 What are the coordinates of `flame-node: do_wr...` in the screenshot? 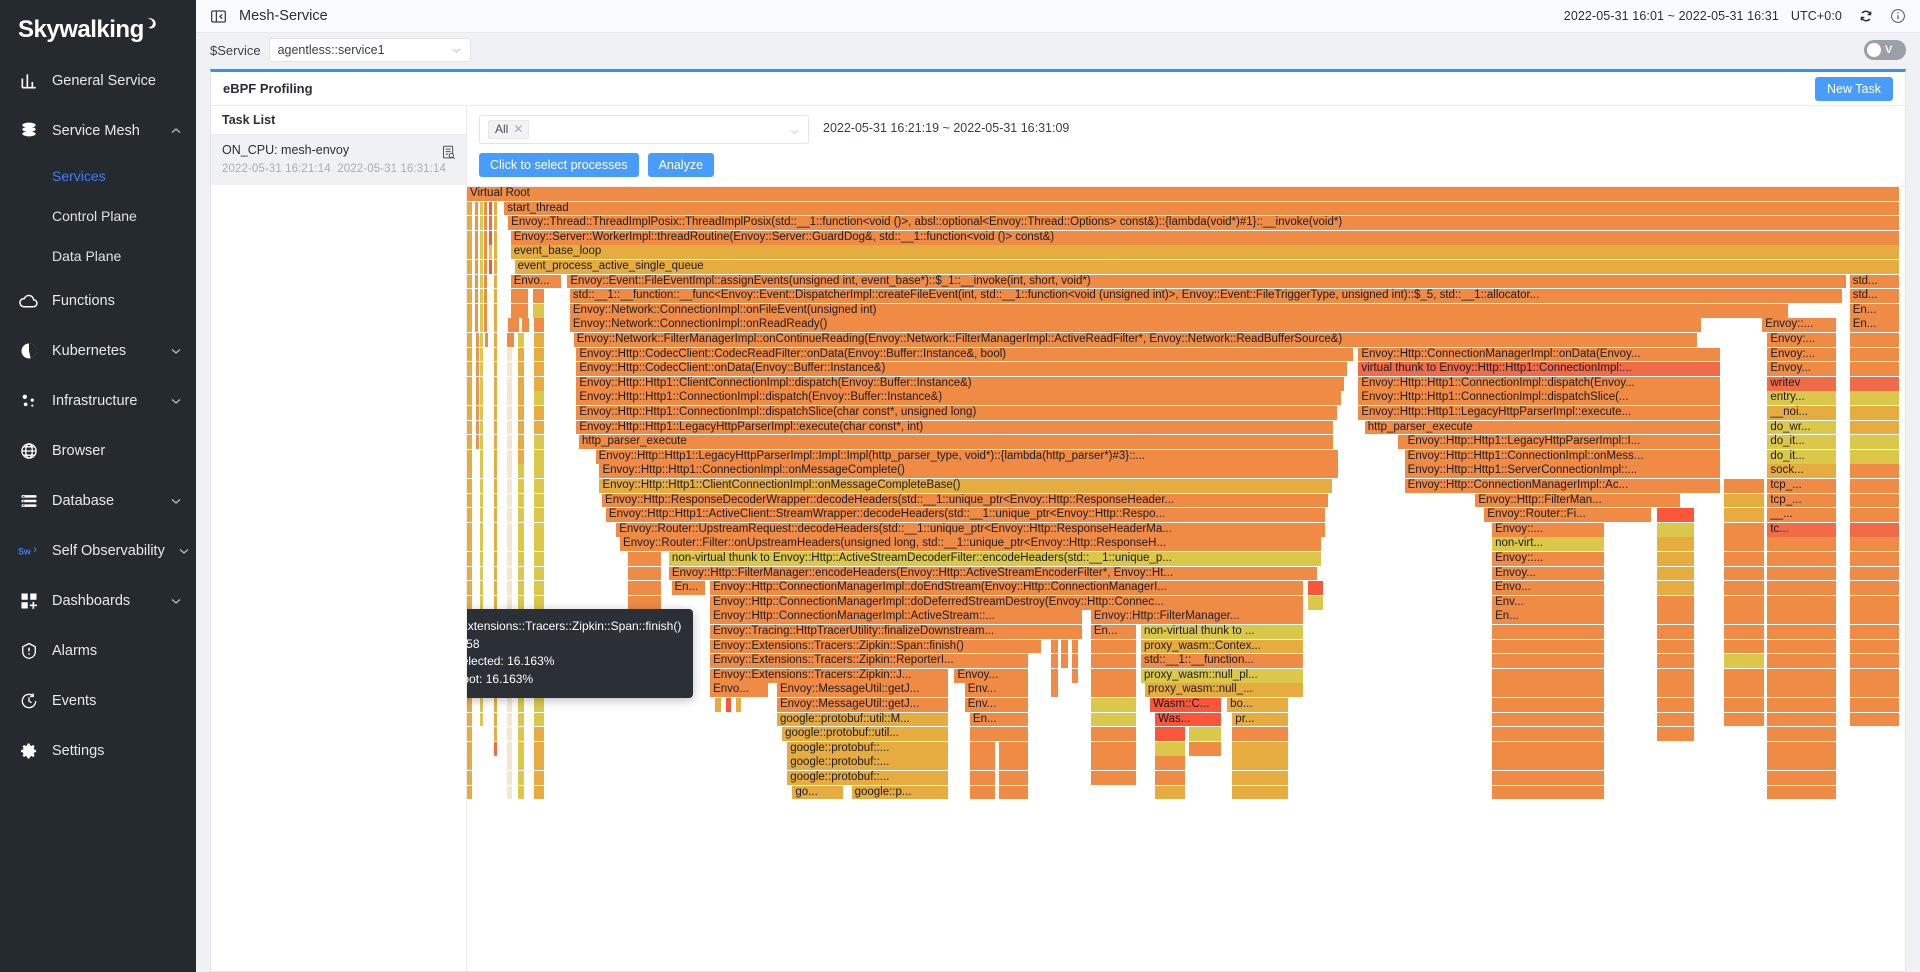 It's located at (1802, 427).